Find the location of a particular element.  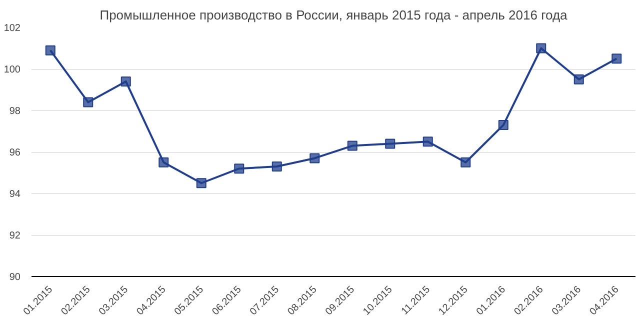

y-tick-label: 92 is located at coordinates (15, 236).